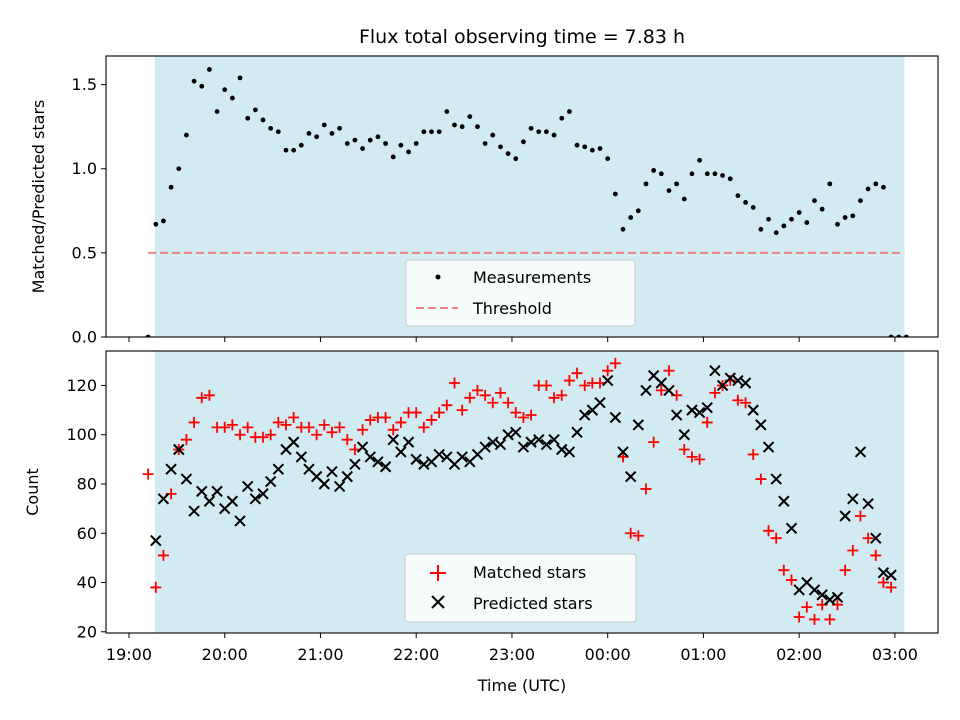 The image size is (960, 720). I want to click on bottom-y-axis: 20 40 60 80 100 120, so click(86, 508).